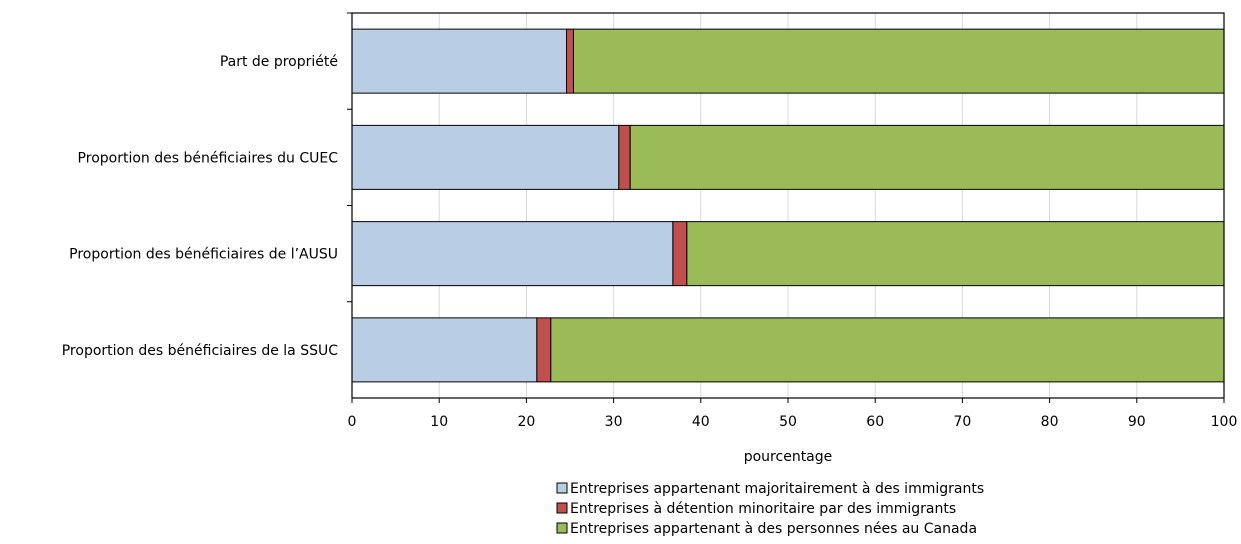 The height and width of the screenshot is (544, 1241). What do you see at coordinates (203, 255) in the screenshot?
I see `category-label: Proportion des bénéficiaires de l’AUSU` at bounding box center [203, 255].